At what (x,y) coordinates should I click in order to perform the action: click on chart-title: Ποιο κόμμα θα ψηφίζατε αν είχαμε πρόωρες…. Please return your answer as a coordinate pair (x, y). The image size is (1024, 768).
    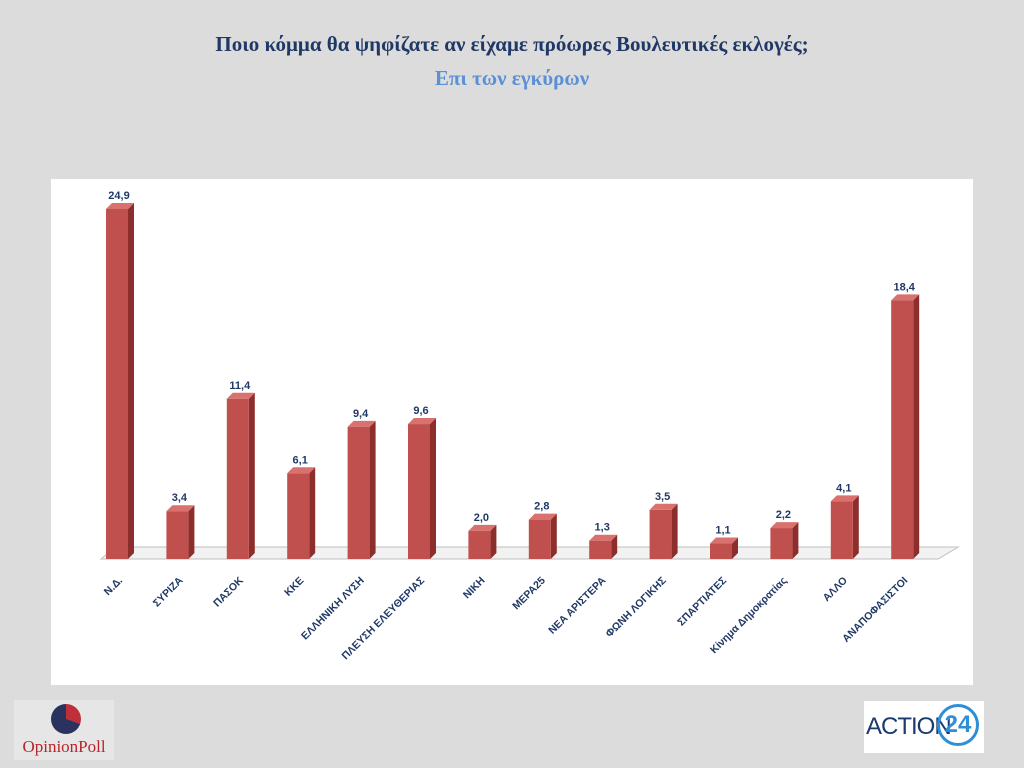
    Looking at the image, I should click on (512, 44).